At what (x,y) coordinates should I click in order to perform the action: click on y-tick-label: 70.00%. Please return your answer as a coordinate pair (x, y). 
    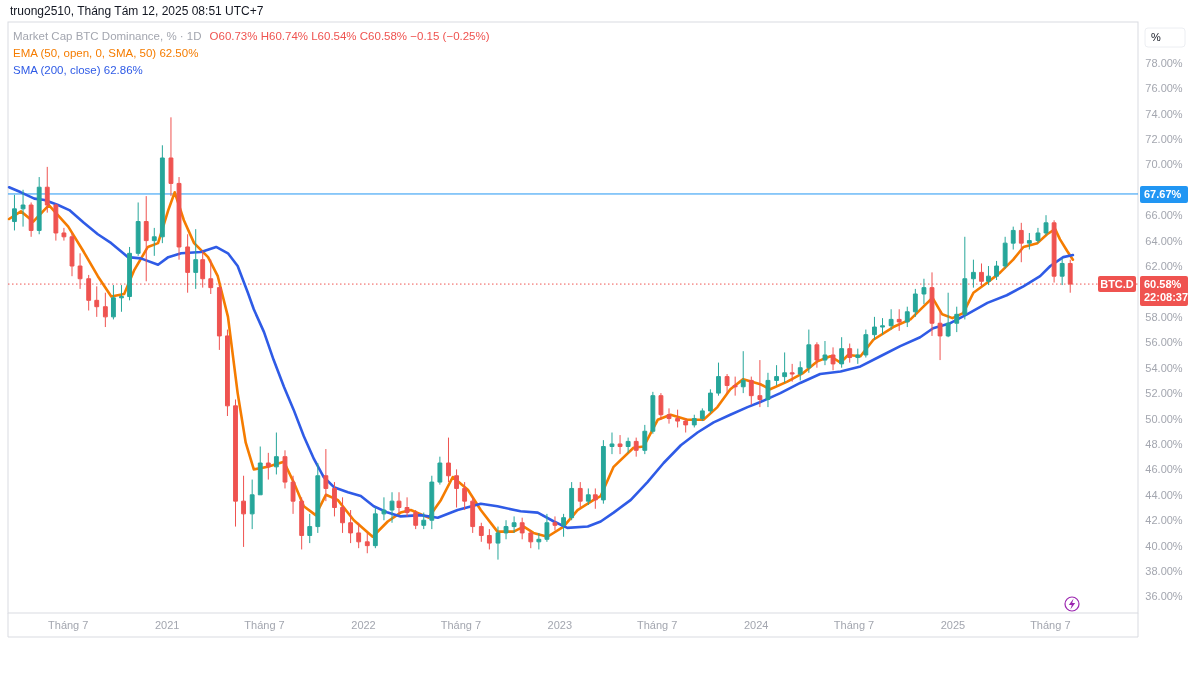
    Looking at the image, I should click on (1164, 164).